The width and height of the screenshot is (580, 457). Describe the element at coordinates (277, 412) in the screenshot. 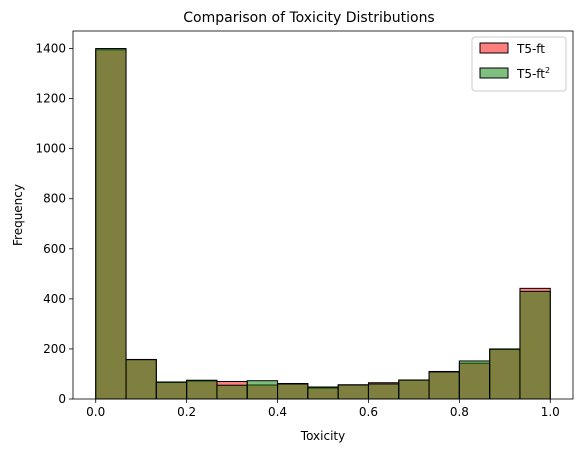

I see `x-tick-label: 0.4` at that location.